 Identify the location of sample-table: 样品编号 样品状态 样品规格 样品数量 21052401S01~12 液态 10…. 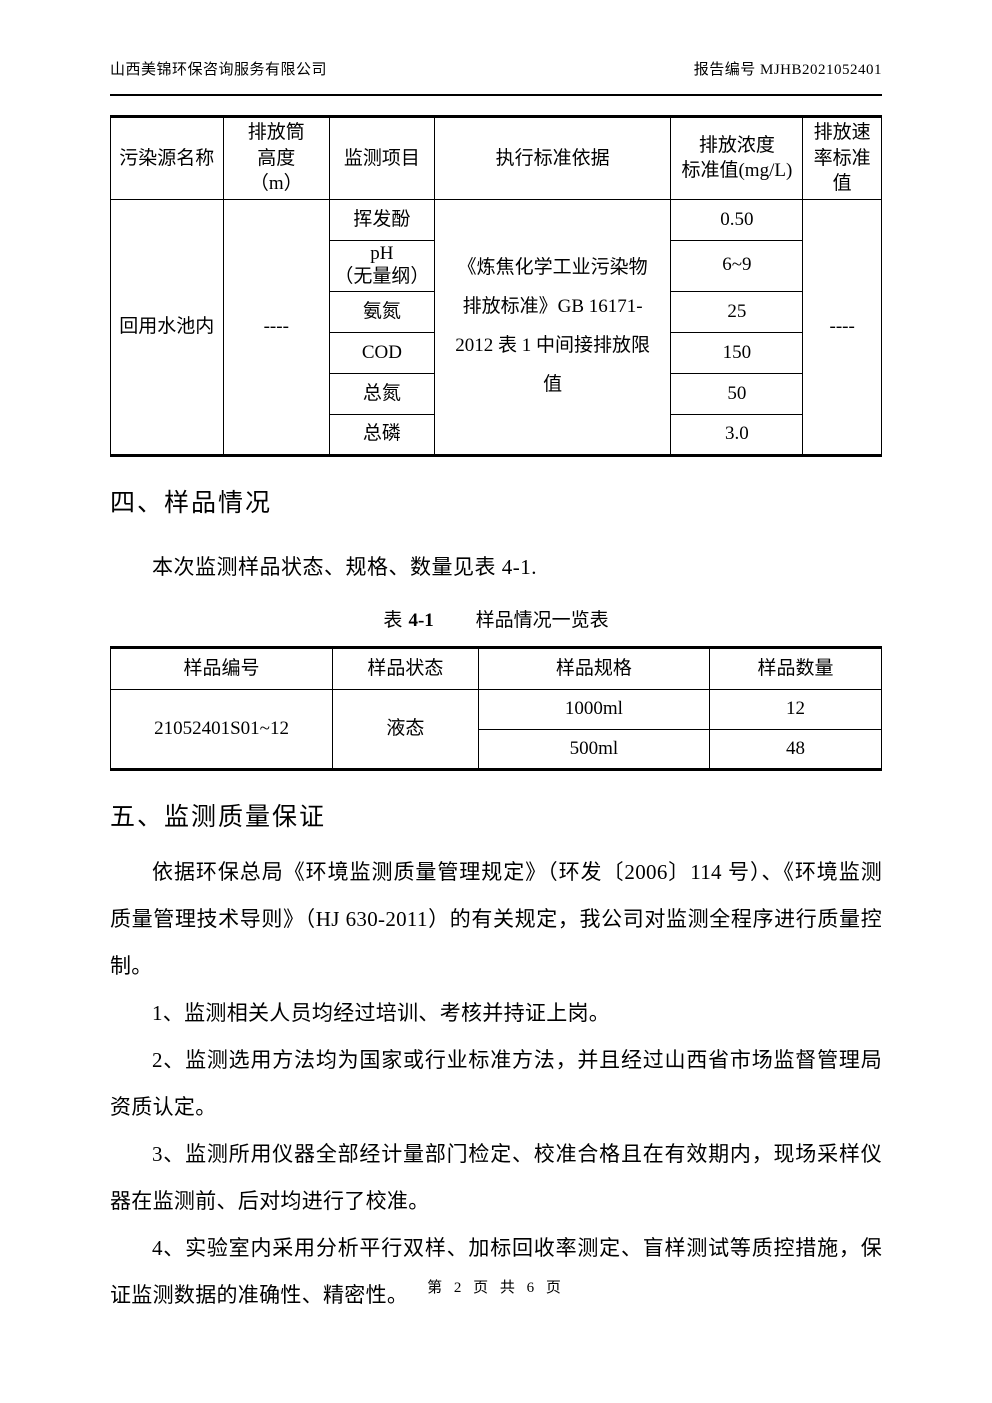
(495, 708).